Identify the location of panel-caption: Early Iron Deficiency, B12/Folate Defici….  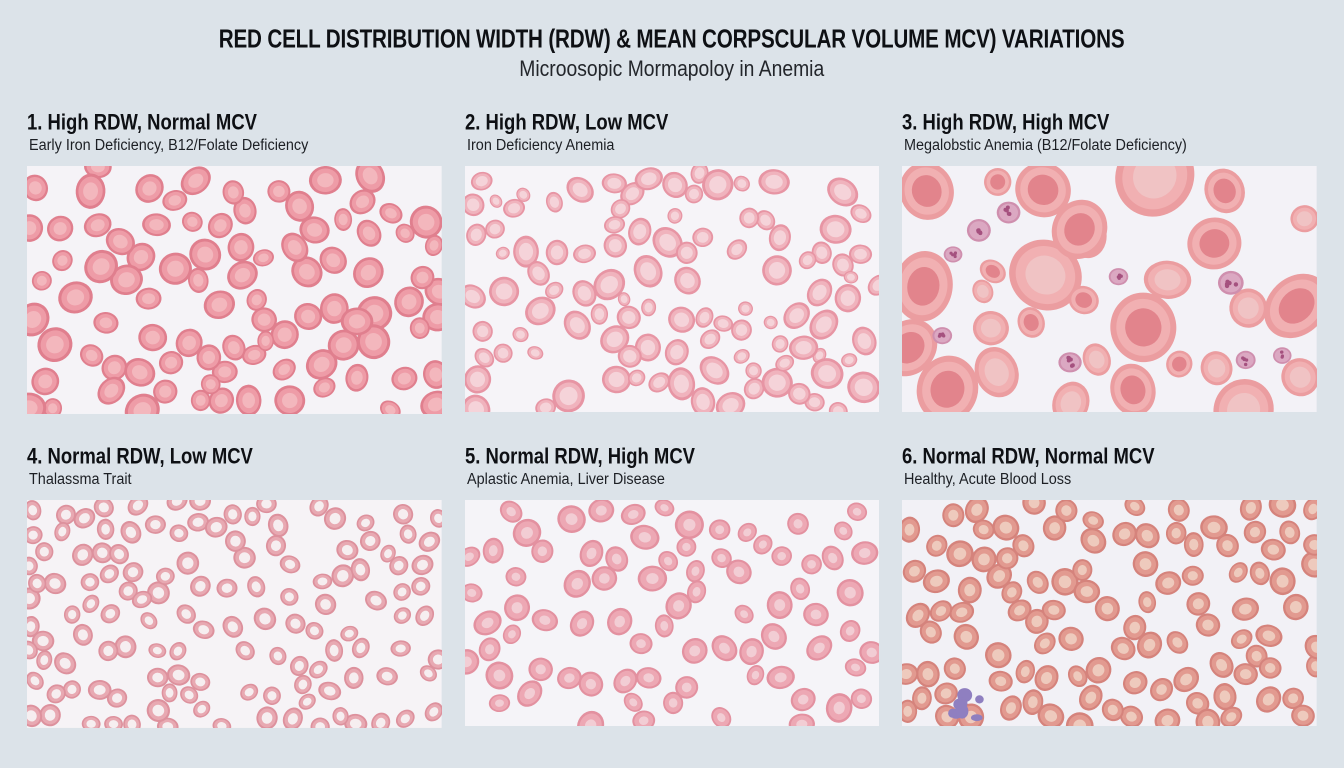
(169, 146).